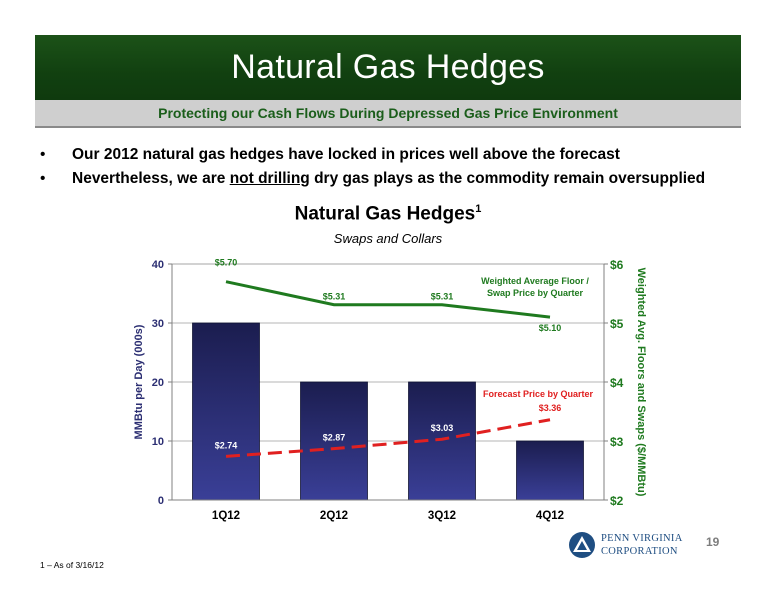 The width and height of the screenshot is (776, 600). What do you see at coordinates (617, 501) in the screenshot?
I see `y2-tick-label: $2` at bounding box center [617, 501].